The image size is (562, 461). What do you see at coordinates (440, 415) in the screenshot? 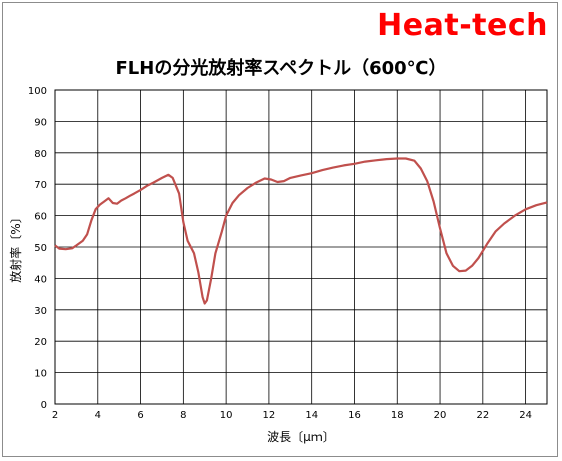
I see `x-tick-label: 20` at bounding box center [440, 415].